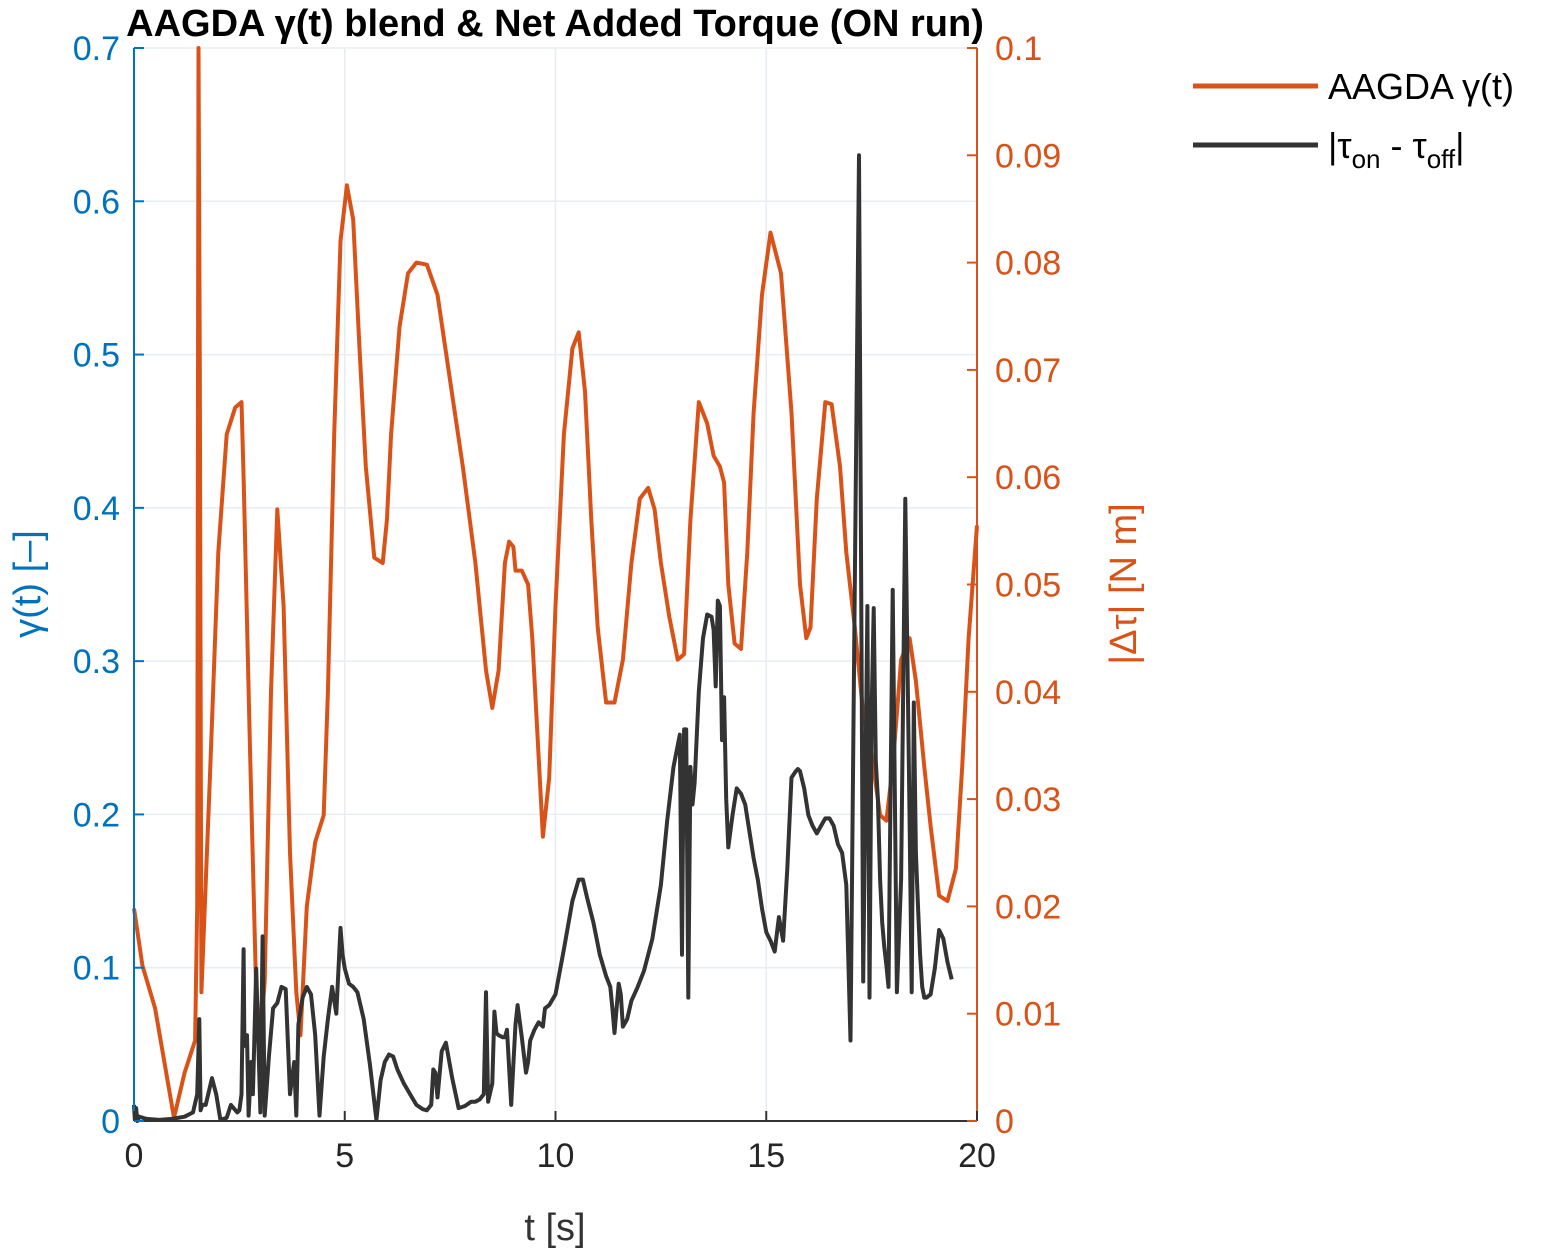 The width and height of the screenshot is (1550, 1253). I want to click on left-tick-label-6: 0.6, so click(96, 202).